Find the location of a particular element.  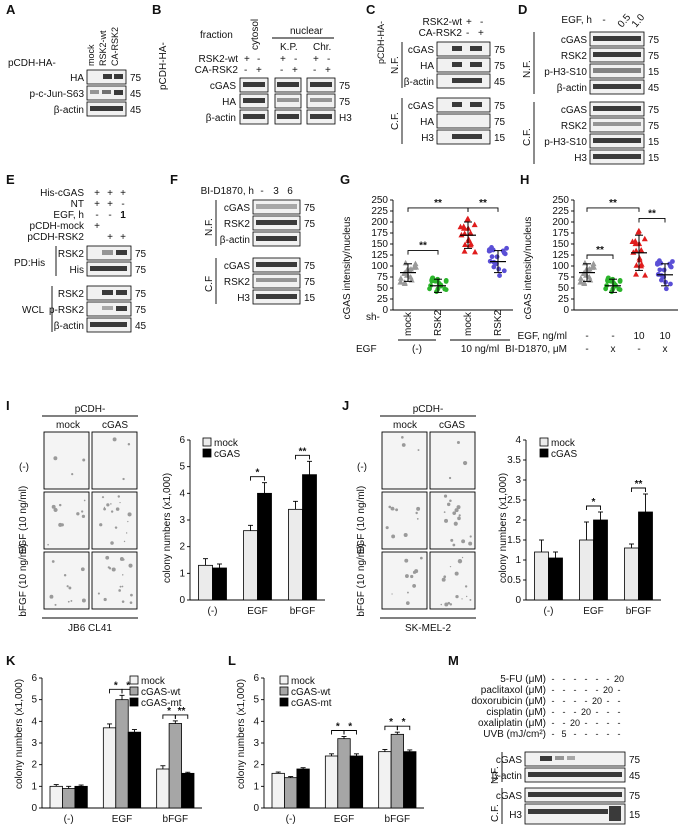

panel-b-row-3: β-actin is located at coordinates (221, 118).